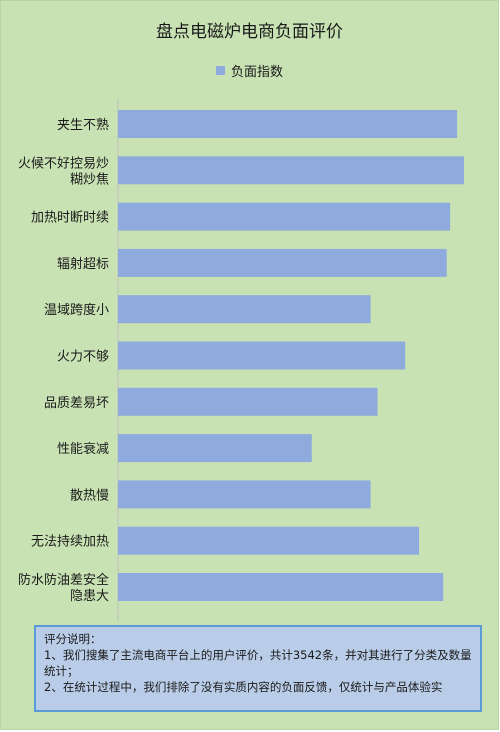 The image size is (500, 732). Describe the element at coordinates (83, 449) in the screenshot. I see `category-label: 性能衰减` at that location.